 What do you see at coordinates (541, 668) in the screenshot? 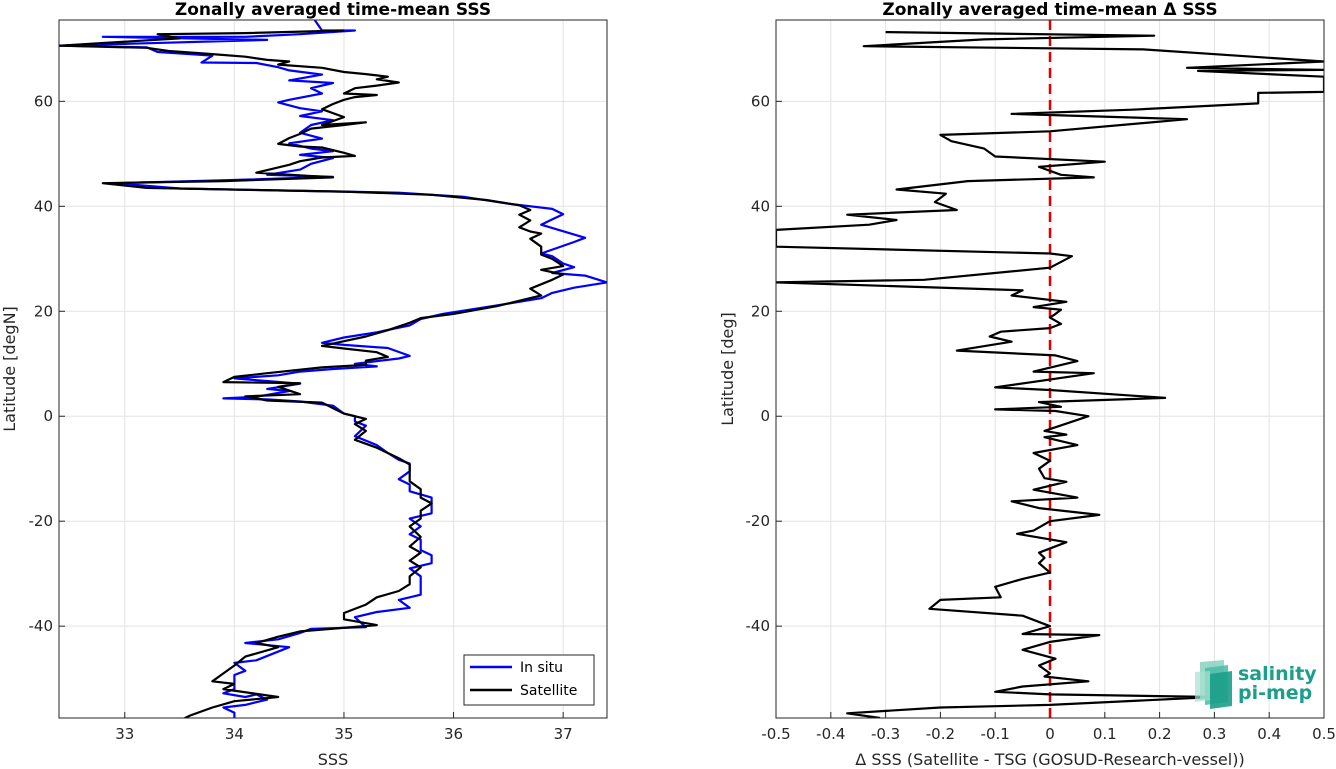
I see `legend-label-in-situ: In situ` at bounding box center [541, 668].